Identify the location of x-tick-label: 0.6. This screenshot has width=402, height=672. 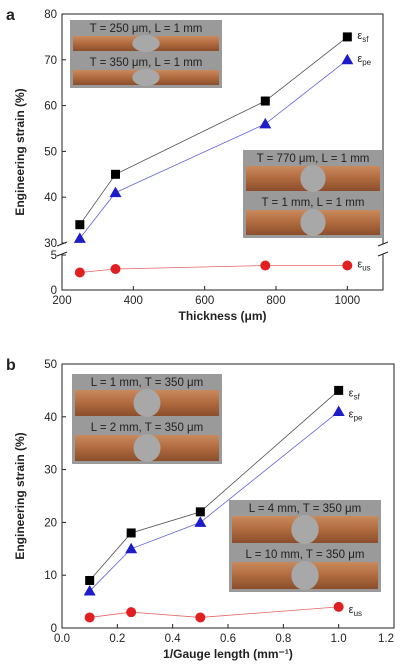
(228, 639).